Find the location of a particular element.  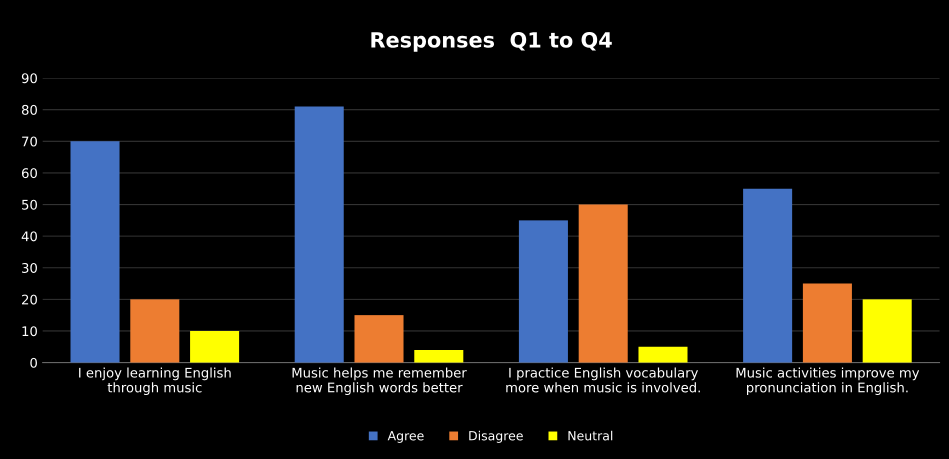

legend-label: Agree is located at coordinates (406, 437).